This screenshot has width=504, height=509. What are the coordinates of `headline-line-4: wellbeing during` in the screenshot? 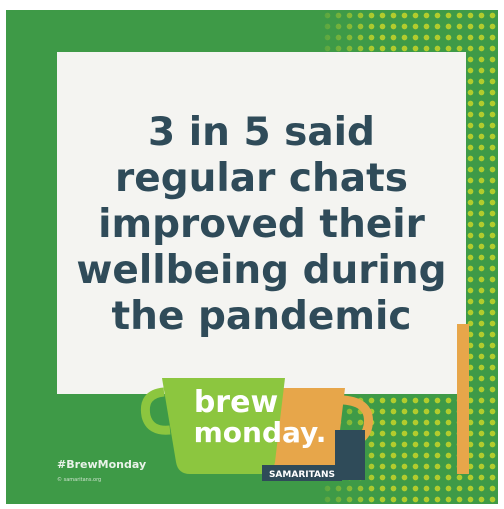 It's located at (261, 270).